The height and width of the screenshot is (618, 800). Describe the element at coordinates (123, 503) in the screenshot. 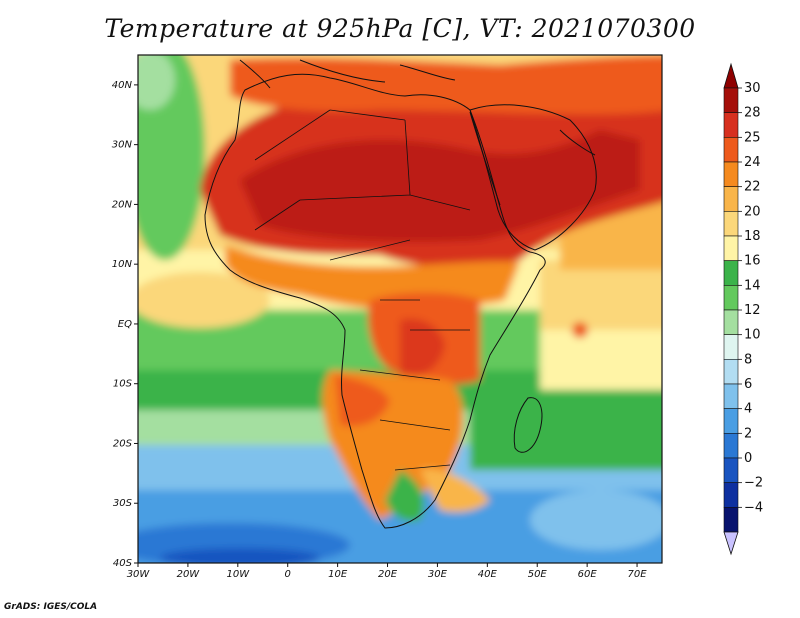

I see `lat-tick-label: 30S` at that location.